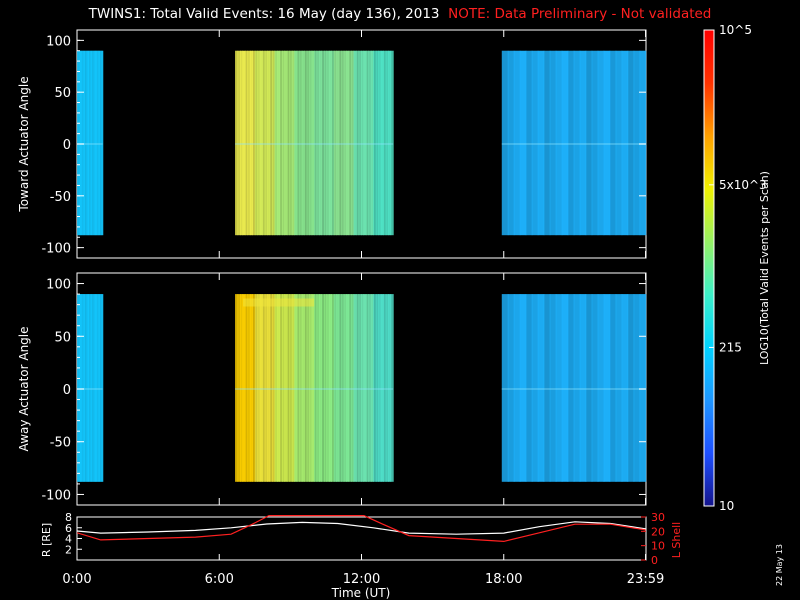 The width and height of the screenshot is (800, 600). I want to click on panel-toward-ylabel: Toward Actuator Angle, so click(24, 144).